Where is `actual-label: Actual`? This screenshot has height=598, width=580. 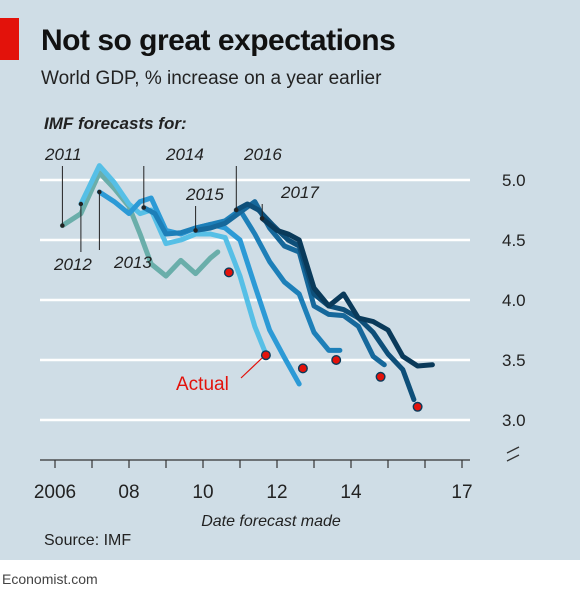 actual-label: Actual is located at coordinates (202, 384).